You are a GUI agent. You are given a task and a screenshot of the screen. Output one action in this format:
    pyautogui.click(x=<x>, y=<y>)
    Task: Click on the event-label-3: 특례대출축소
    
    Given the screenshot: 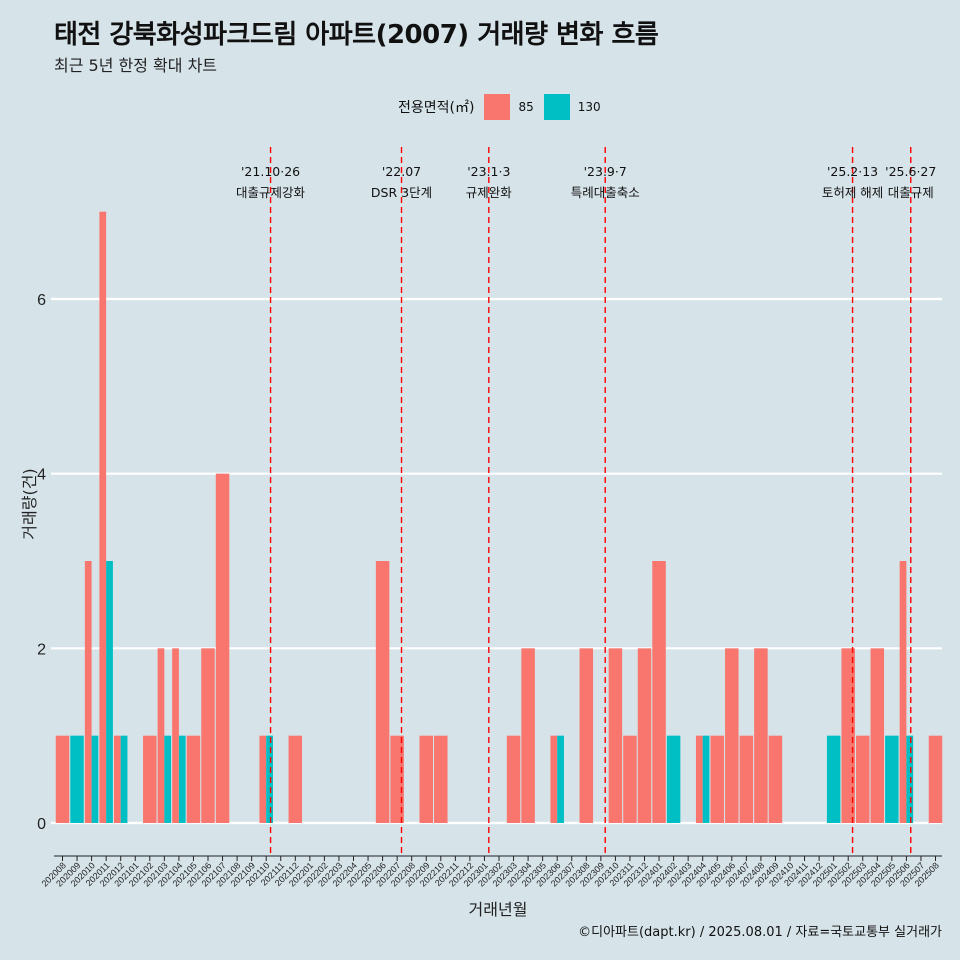 What is the action you would take?
    pyautogui.click(x=605, y=192)
    